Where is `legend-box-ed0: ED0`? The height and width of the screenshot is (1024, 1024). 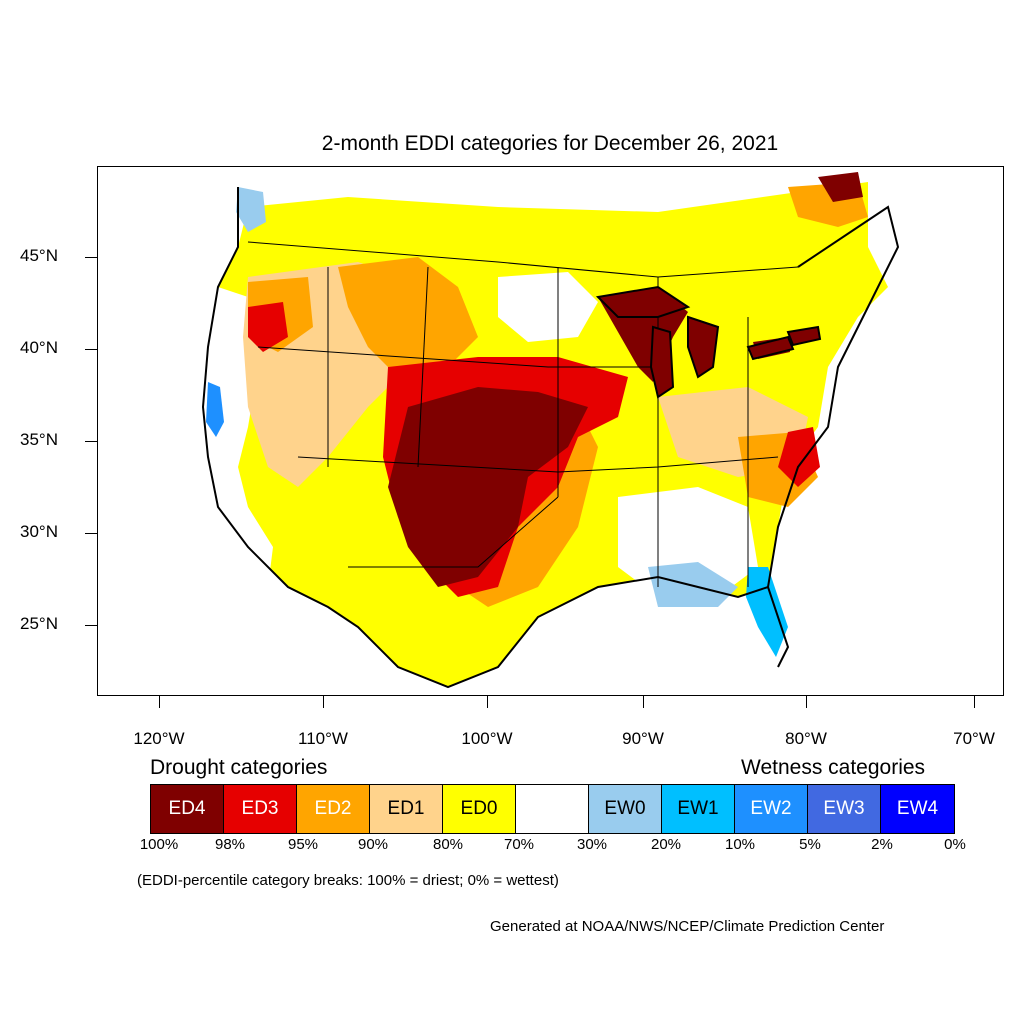 legend-box-ed0: ED0 is located at coordinates (479, 809).